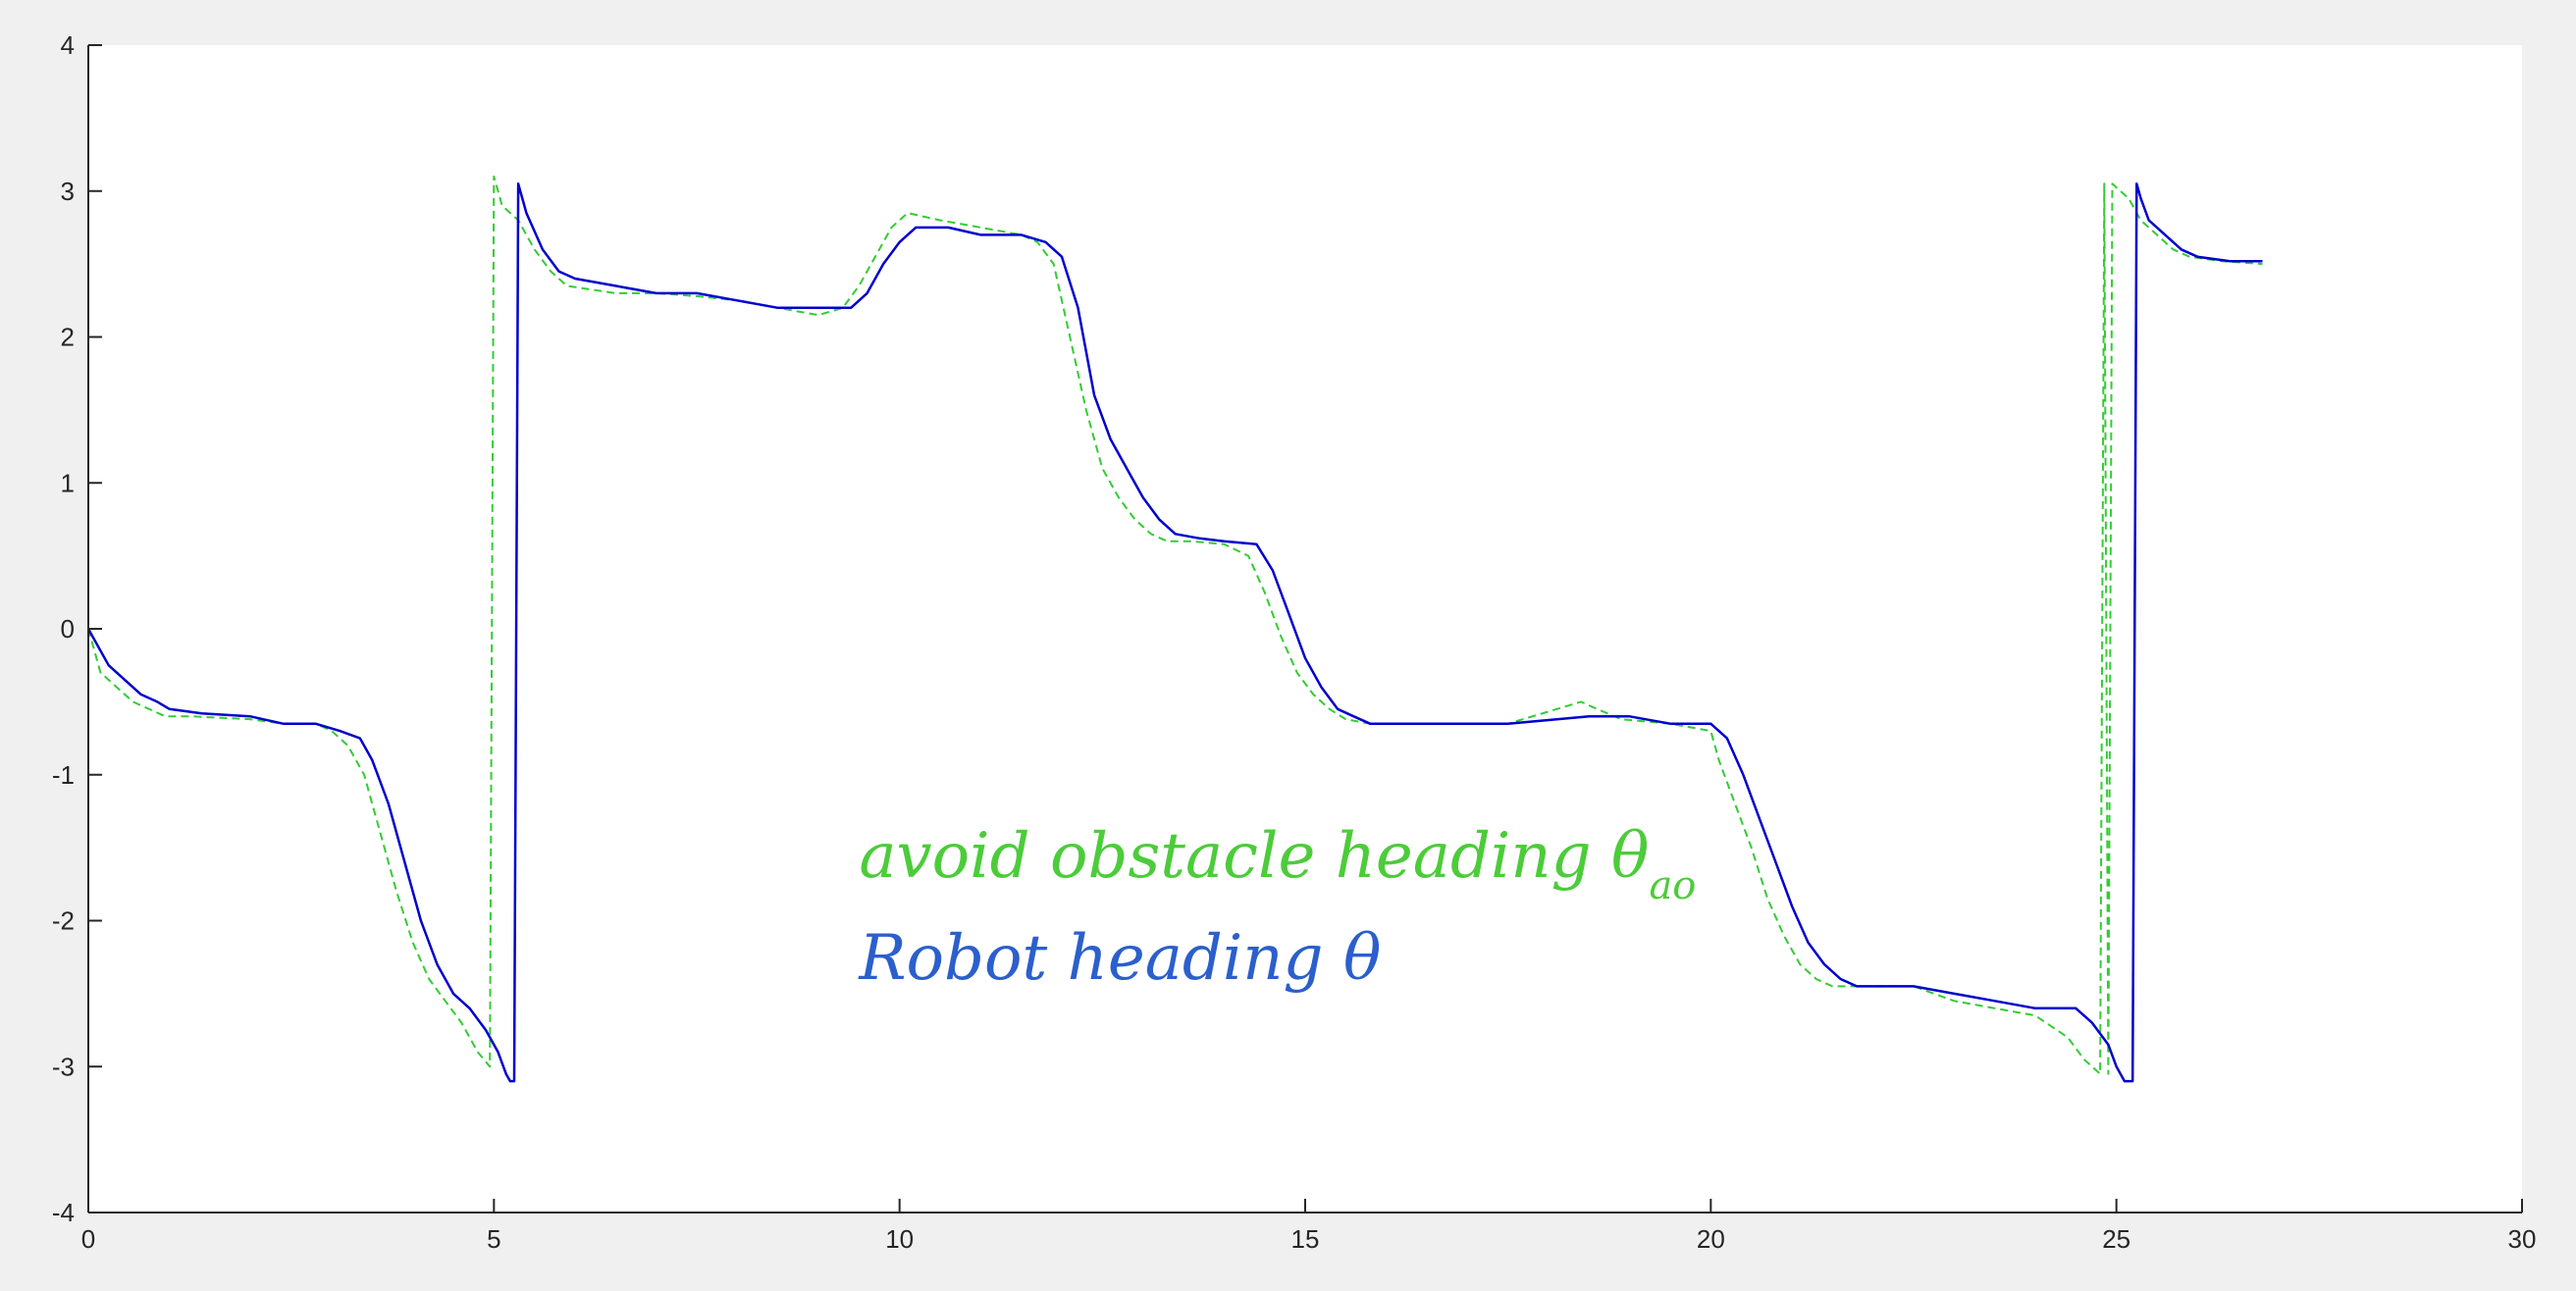 The image size is (2576, 1291). What do you see at coordinates (1711, 1239) in the screenshot?
I see `x-tick-label: 20` at bounding box center [1711, 1239].